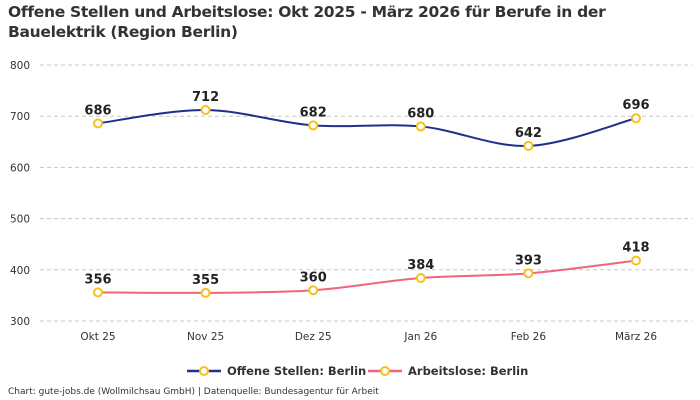 Image resolution: width=700 pixels, height=400 pixels. Describe the element at coordinates (529, 337) in the screenshot. I see `x-tick-label: Feb 26` at that location.